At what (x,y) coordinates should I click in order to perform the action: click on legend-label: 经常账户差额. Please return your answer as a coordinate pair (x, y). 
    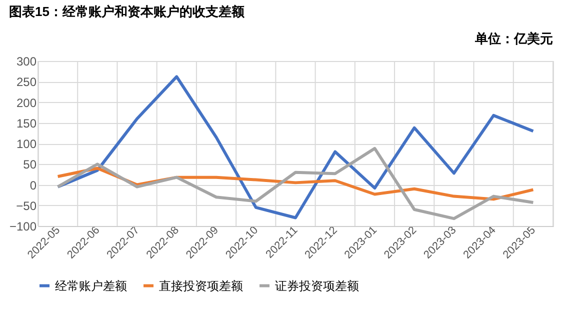
    Looking at the image, I should click on (91, 285).